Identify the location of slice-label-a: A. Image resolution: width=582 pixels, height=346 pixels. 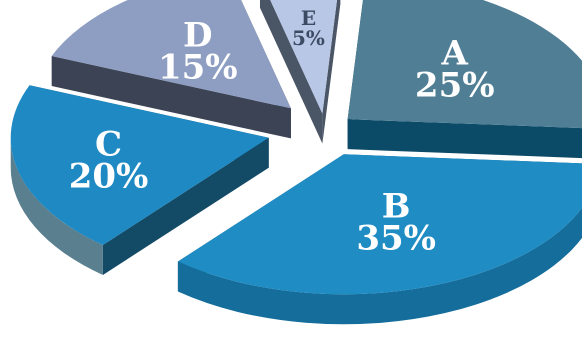
(455, 54).